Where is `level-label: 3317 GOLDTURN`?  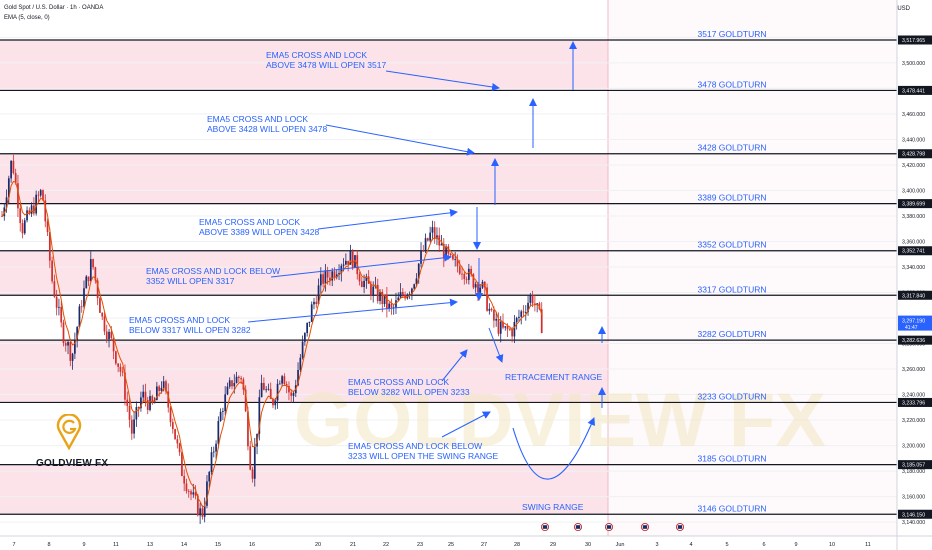
level-label: 3317 GOLDTURN is located at coordinates (732, 289).